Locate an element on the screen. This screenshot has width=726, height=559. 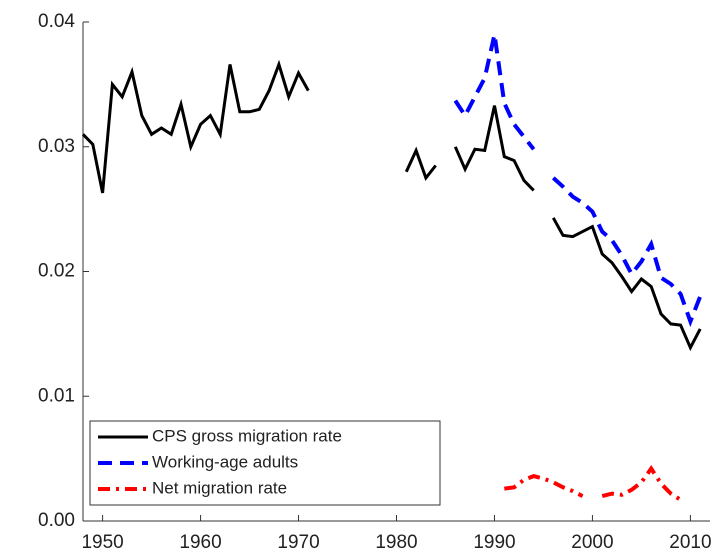
legend-label: Net migration rate is located at coordinates (219, 487).